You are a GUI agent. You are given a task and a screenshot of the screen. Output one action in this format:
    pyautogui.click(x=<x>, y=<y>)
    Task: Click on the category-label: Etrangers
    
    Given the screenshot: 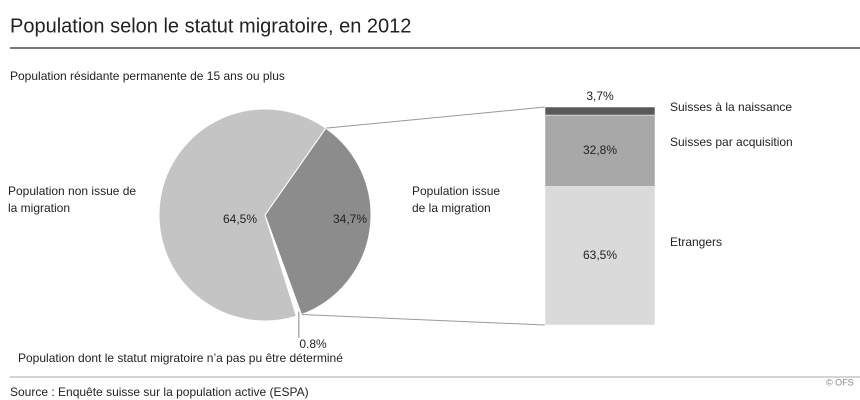 What is the action you would take?
    pyautogui.click(x=696, y=242)
    